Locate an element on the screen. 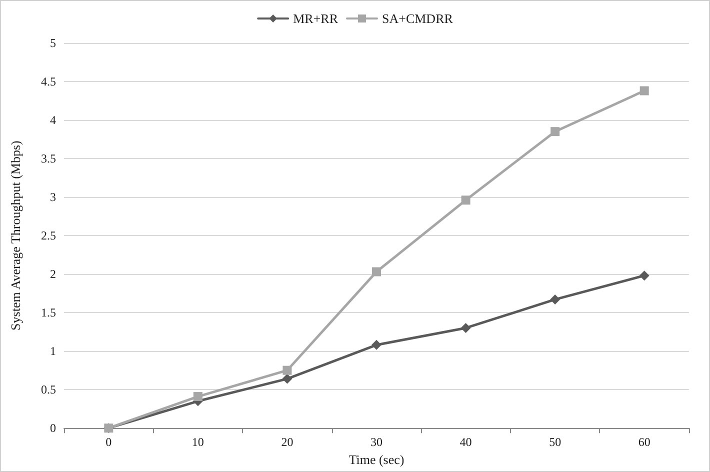 The image size is (710, 472). x-tick-label: 60 is located at coordinates (644, 442).